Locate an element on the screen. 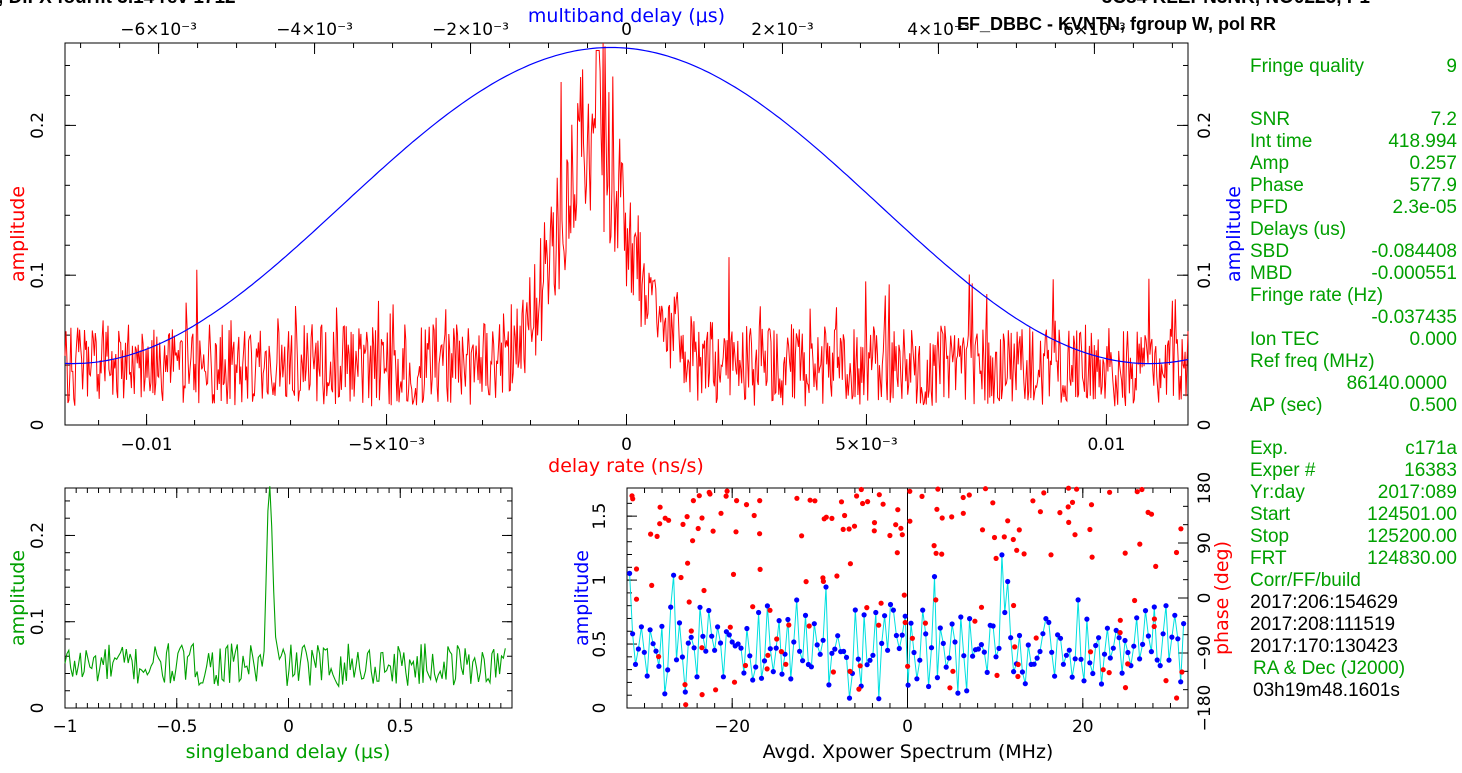 The width and height of the screenshot is (1462, 773). top-tick-label: 6×10⁻³ is located at coordinates (1094, 30).